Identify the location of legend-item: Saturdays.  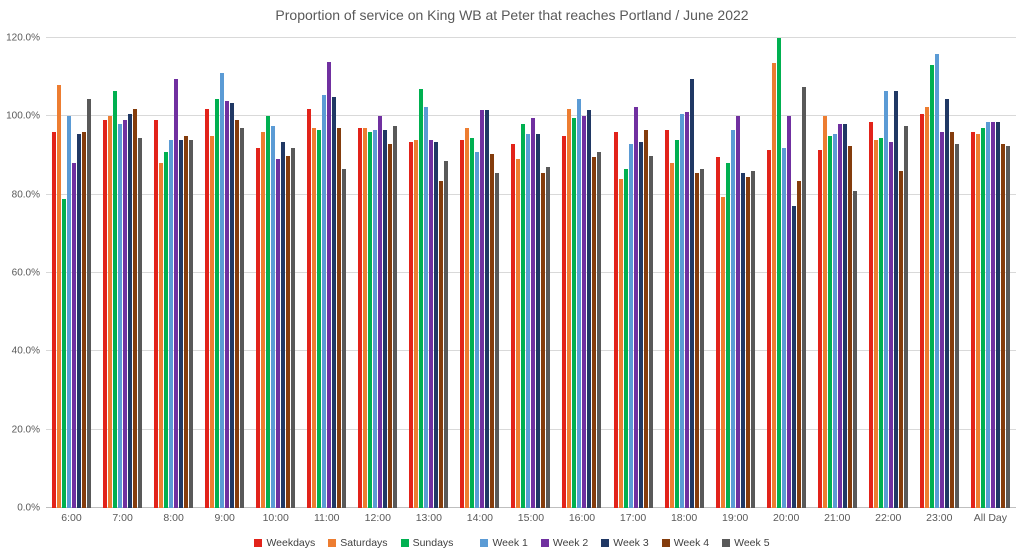
(358, 543).